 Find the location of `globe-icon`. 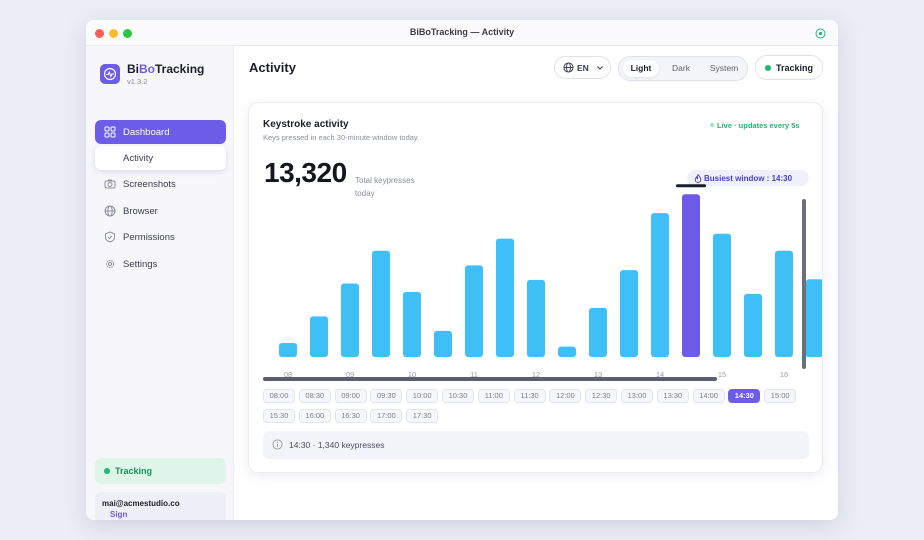

globe-icon is located at coordinates (110, 211).